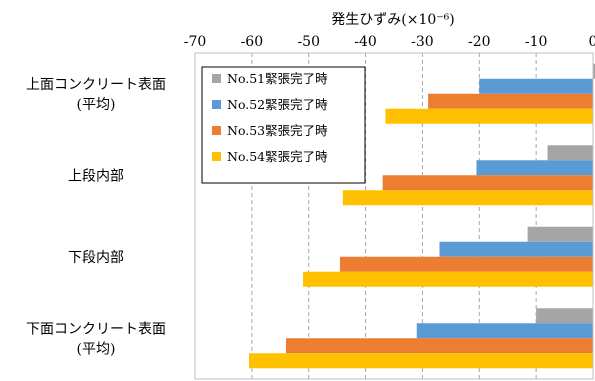  I want to click on x-tick-label: 0, so click(592, 42).